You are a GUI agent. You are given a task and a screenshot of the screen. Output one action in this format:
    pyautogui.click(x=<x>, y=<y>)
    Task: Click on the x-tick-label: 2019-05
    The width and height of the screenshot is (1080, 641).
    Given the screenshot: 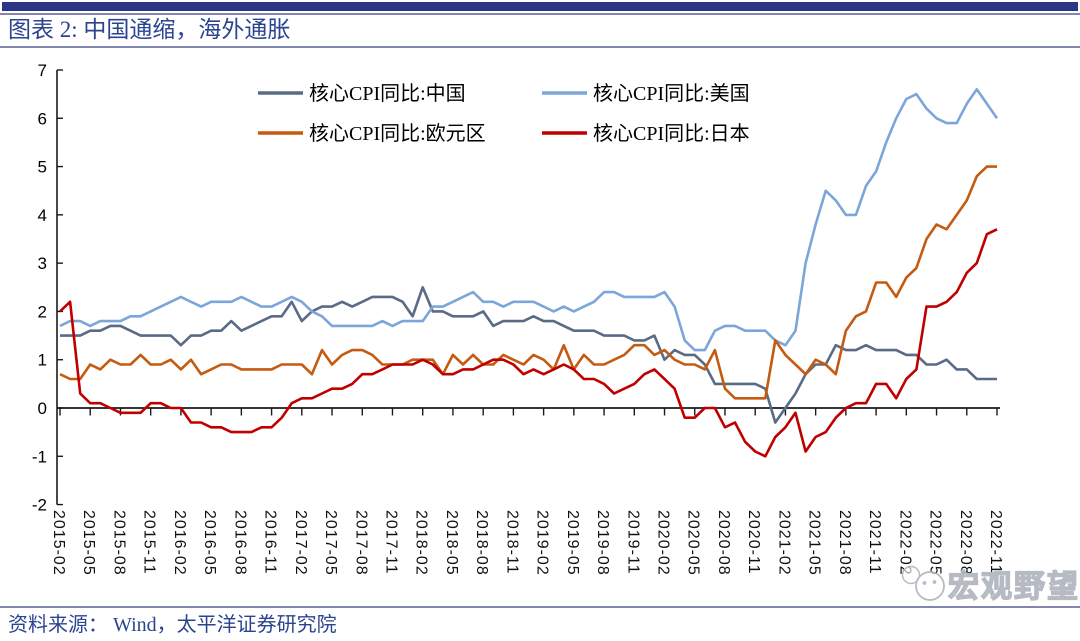 What is the action you would take?
    pyautogui.click(x=572, y=543)
    